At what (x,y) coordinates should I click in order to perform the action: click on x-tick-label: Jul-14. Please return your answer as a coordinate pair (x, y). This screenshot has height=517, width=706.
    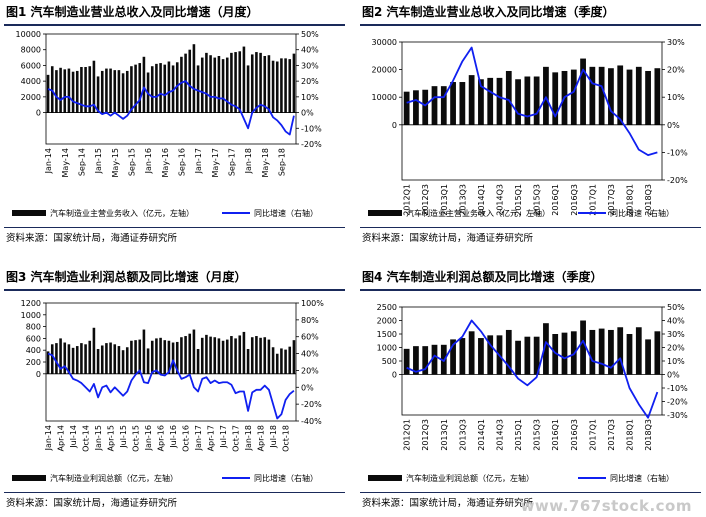
    Looking at the image, I should click on (73, 437).